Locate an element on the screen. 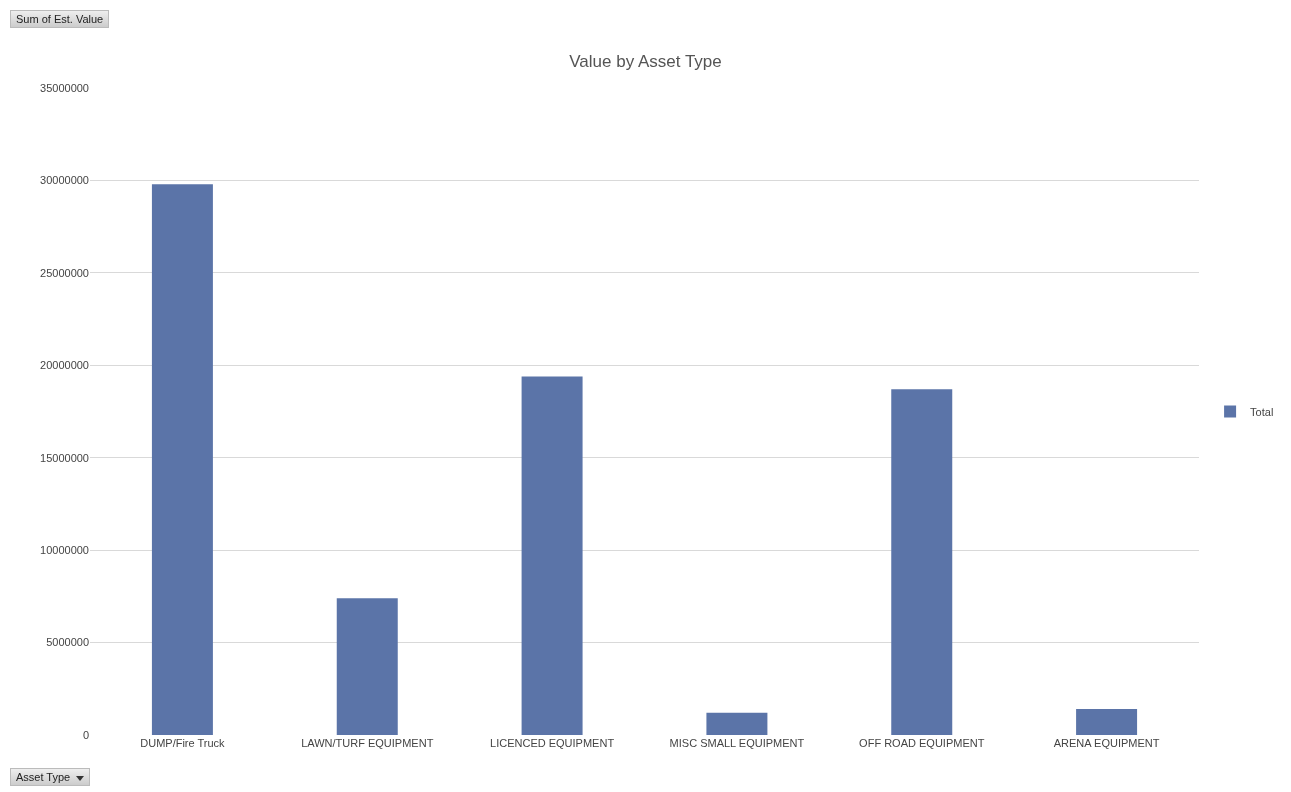 The height and width of the screenshot is (792, 1291). chart-title: Value by Asset Type is located at coordinates (645, 62).